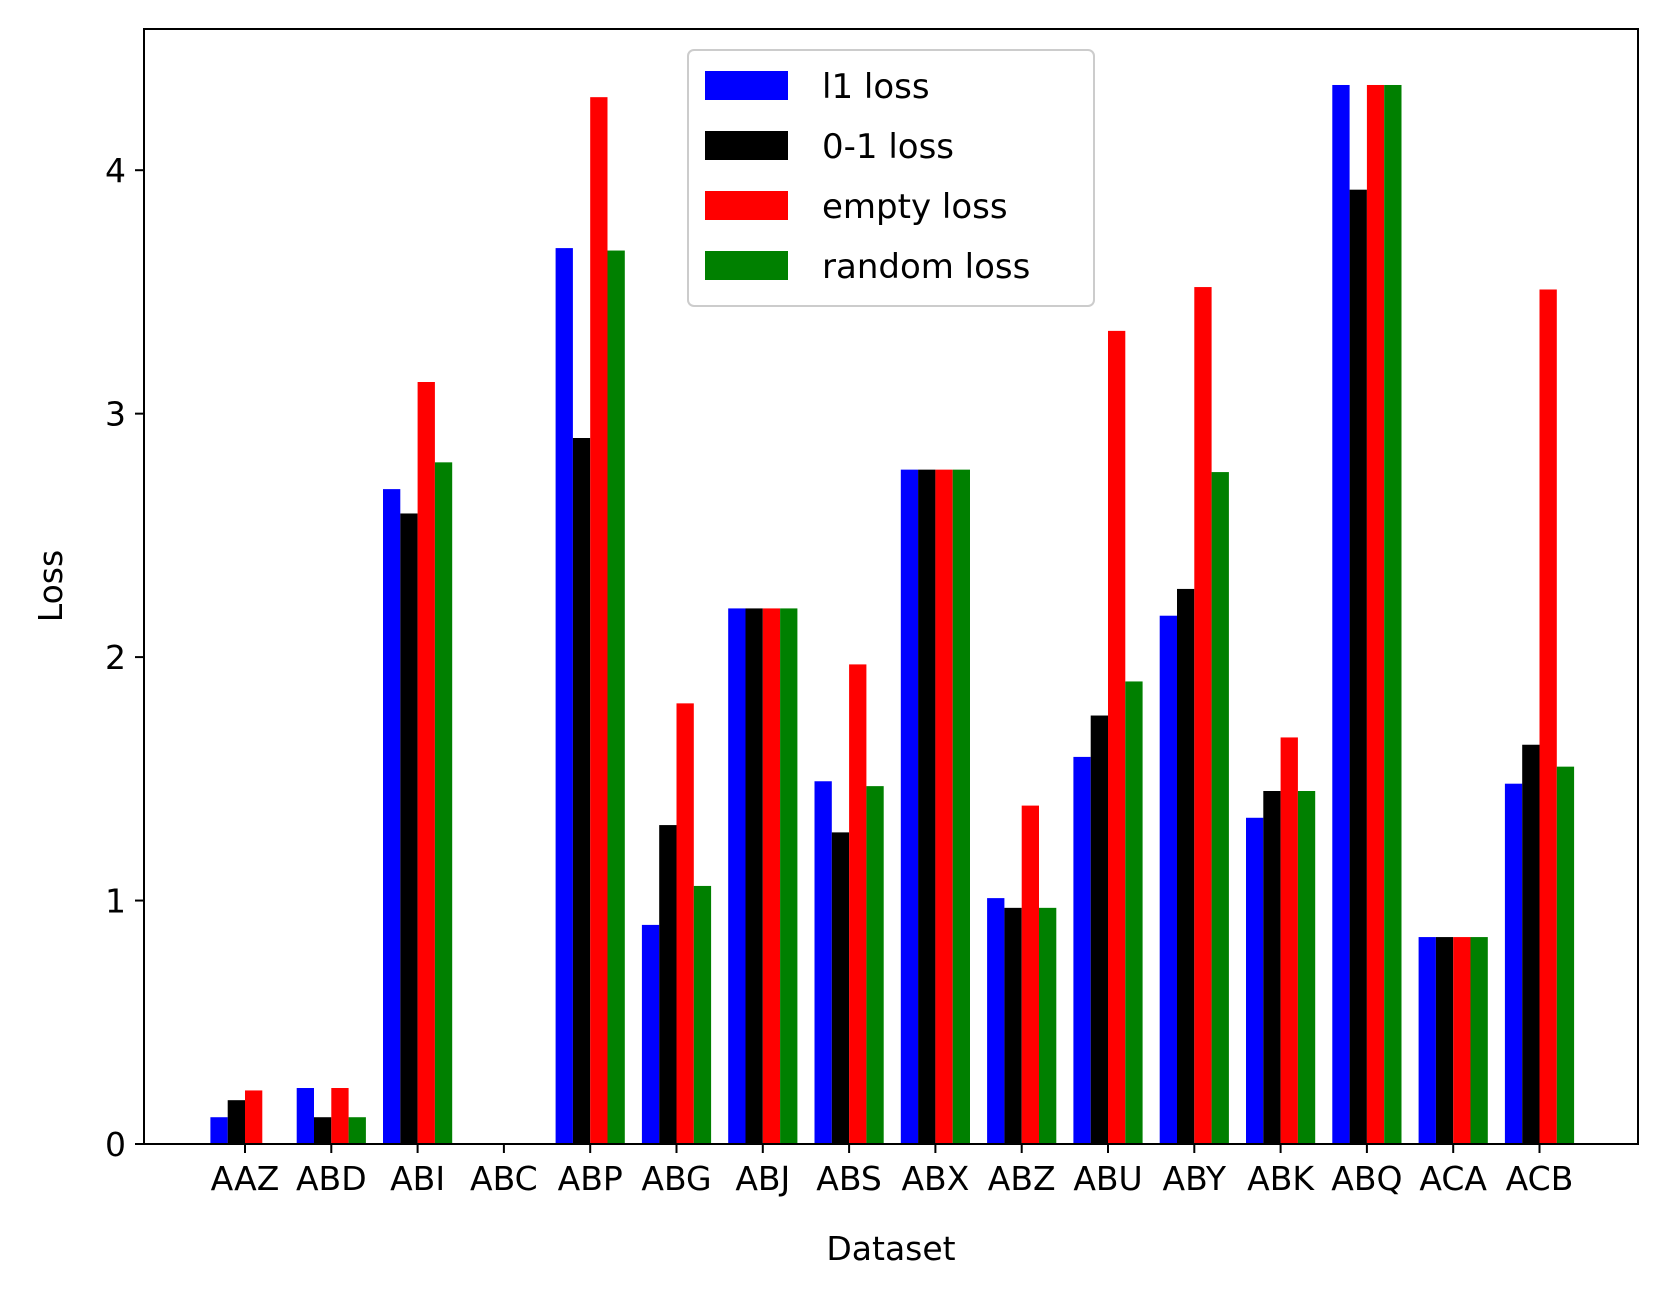  Describe the element at coordinates (504, 1178) in the screenshot. I see `x-tick-label: ABC` at that location.